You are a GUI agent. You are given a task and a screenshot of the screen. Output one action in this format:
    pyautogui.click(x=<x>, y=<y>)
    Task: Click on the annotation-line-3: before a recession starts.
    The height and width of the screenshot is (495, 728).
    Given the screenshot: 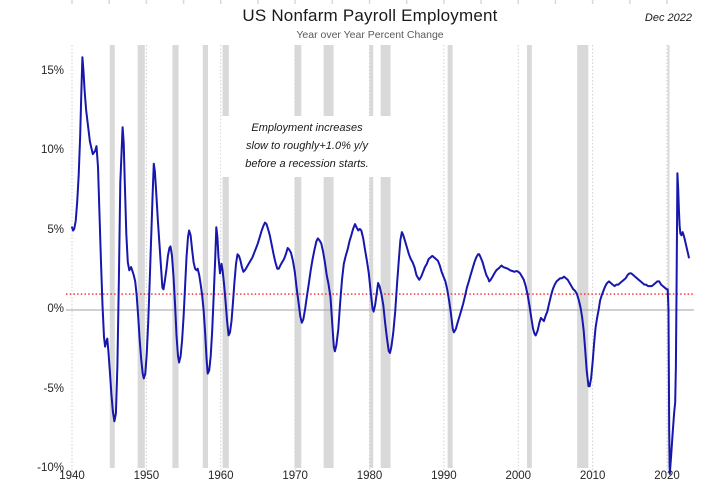 What is the action you would take?
    pyautogui.click(x=307, y=164)
    